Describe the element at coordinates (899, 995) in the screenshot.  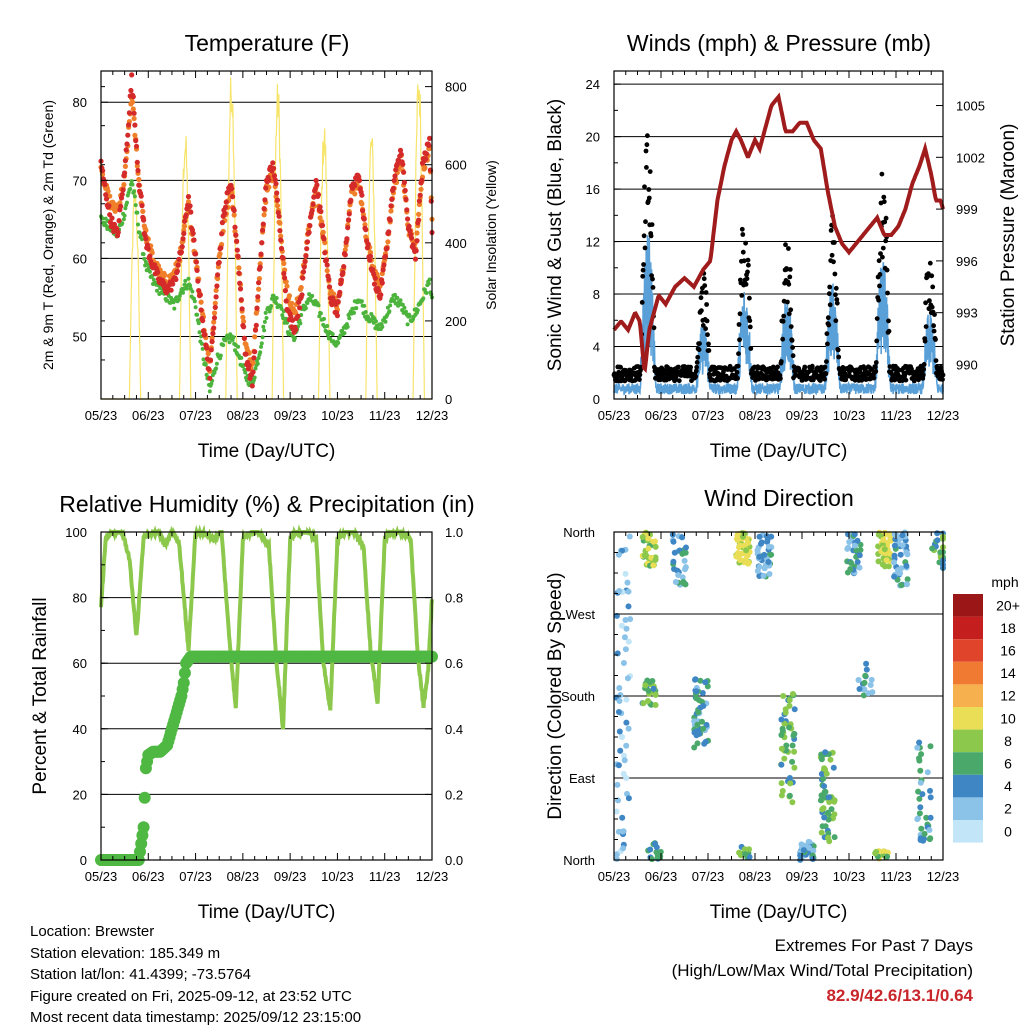
I see `extremes-values: 82.9/42.6/13.1/0.64` at that location.